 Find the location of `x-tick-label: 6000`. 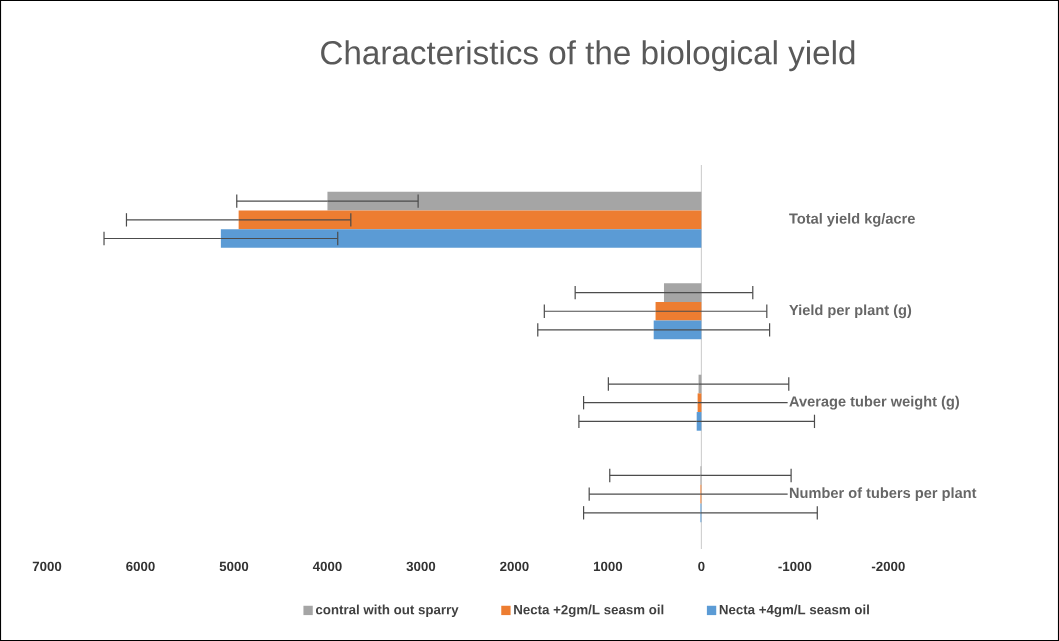

x-tick-label: 6000 is located at coordinates (140, 566).